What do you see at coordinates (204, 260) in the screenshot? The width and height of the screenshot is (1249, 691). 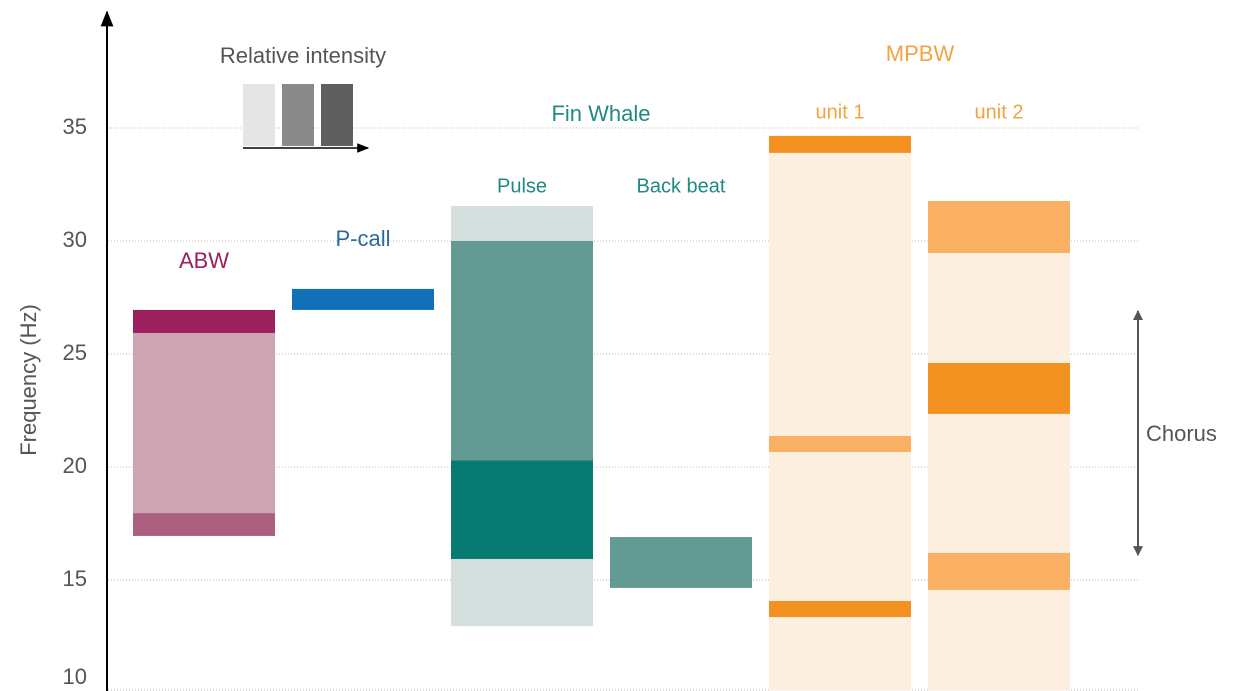 I see `series-label: ABW` at bounding box center [204, 260].